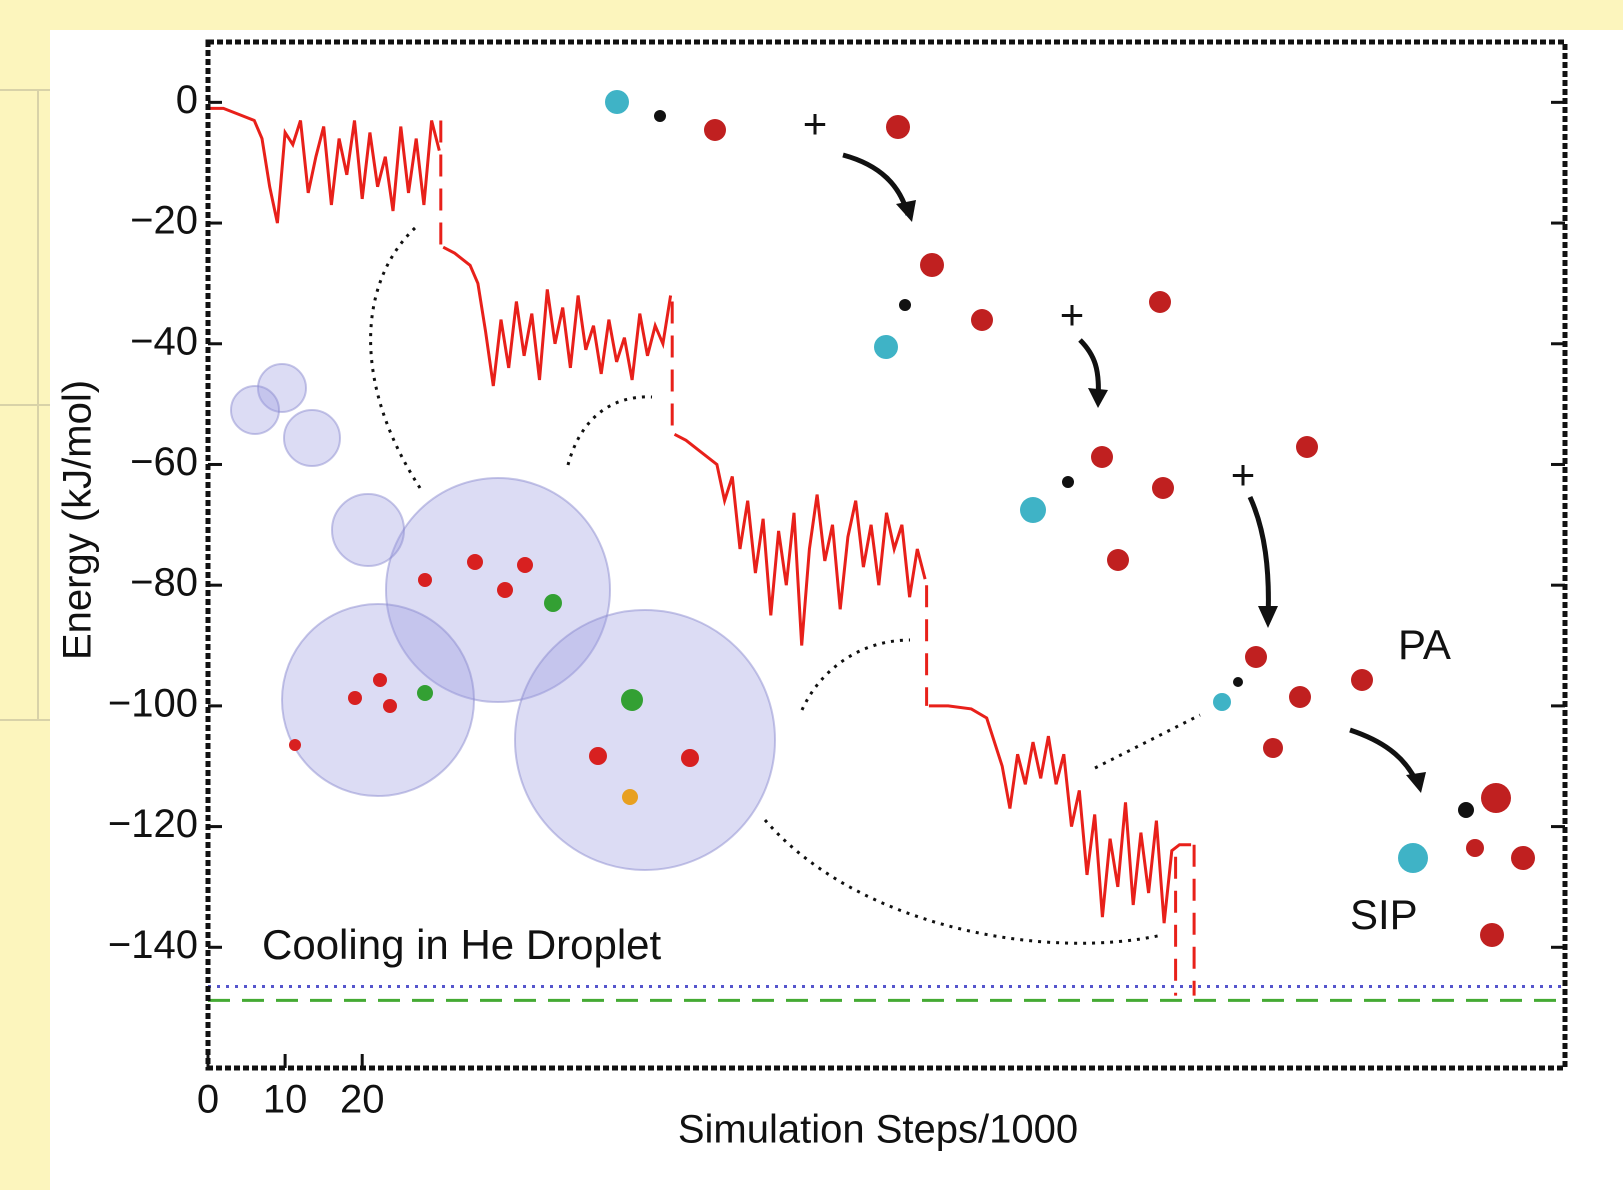  I want to click on y-tick-label: −40, so click(164, 341).